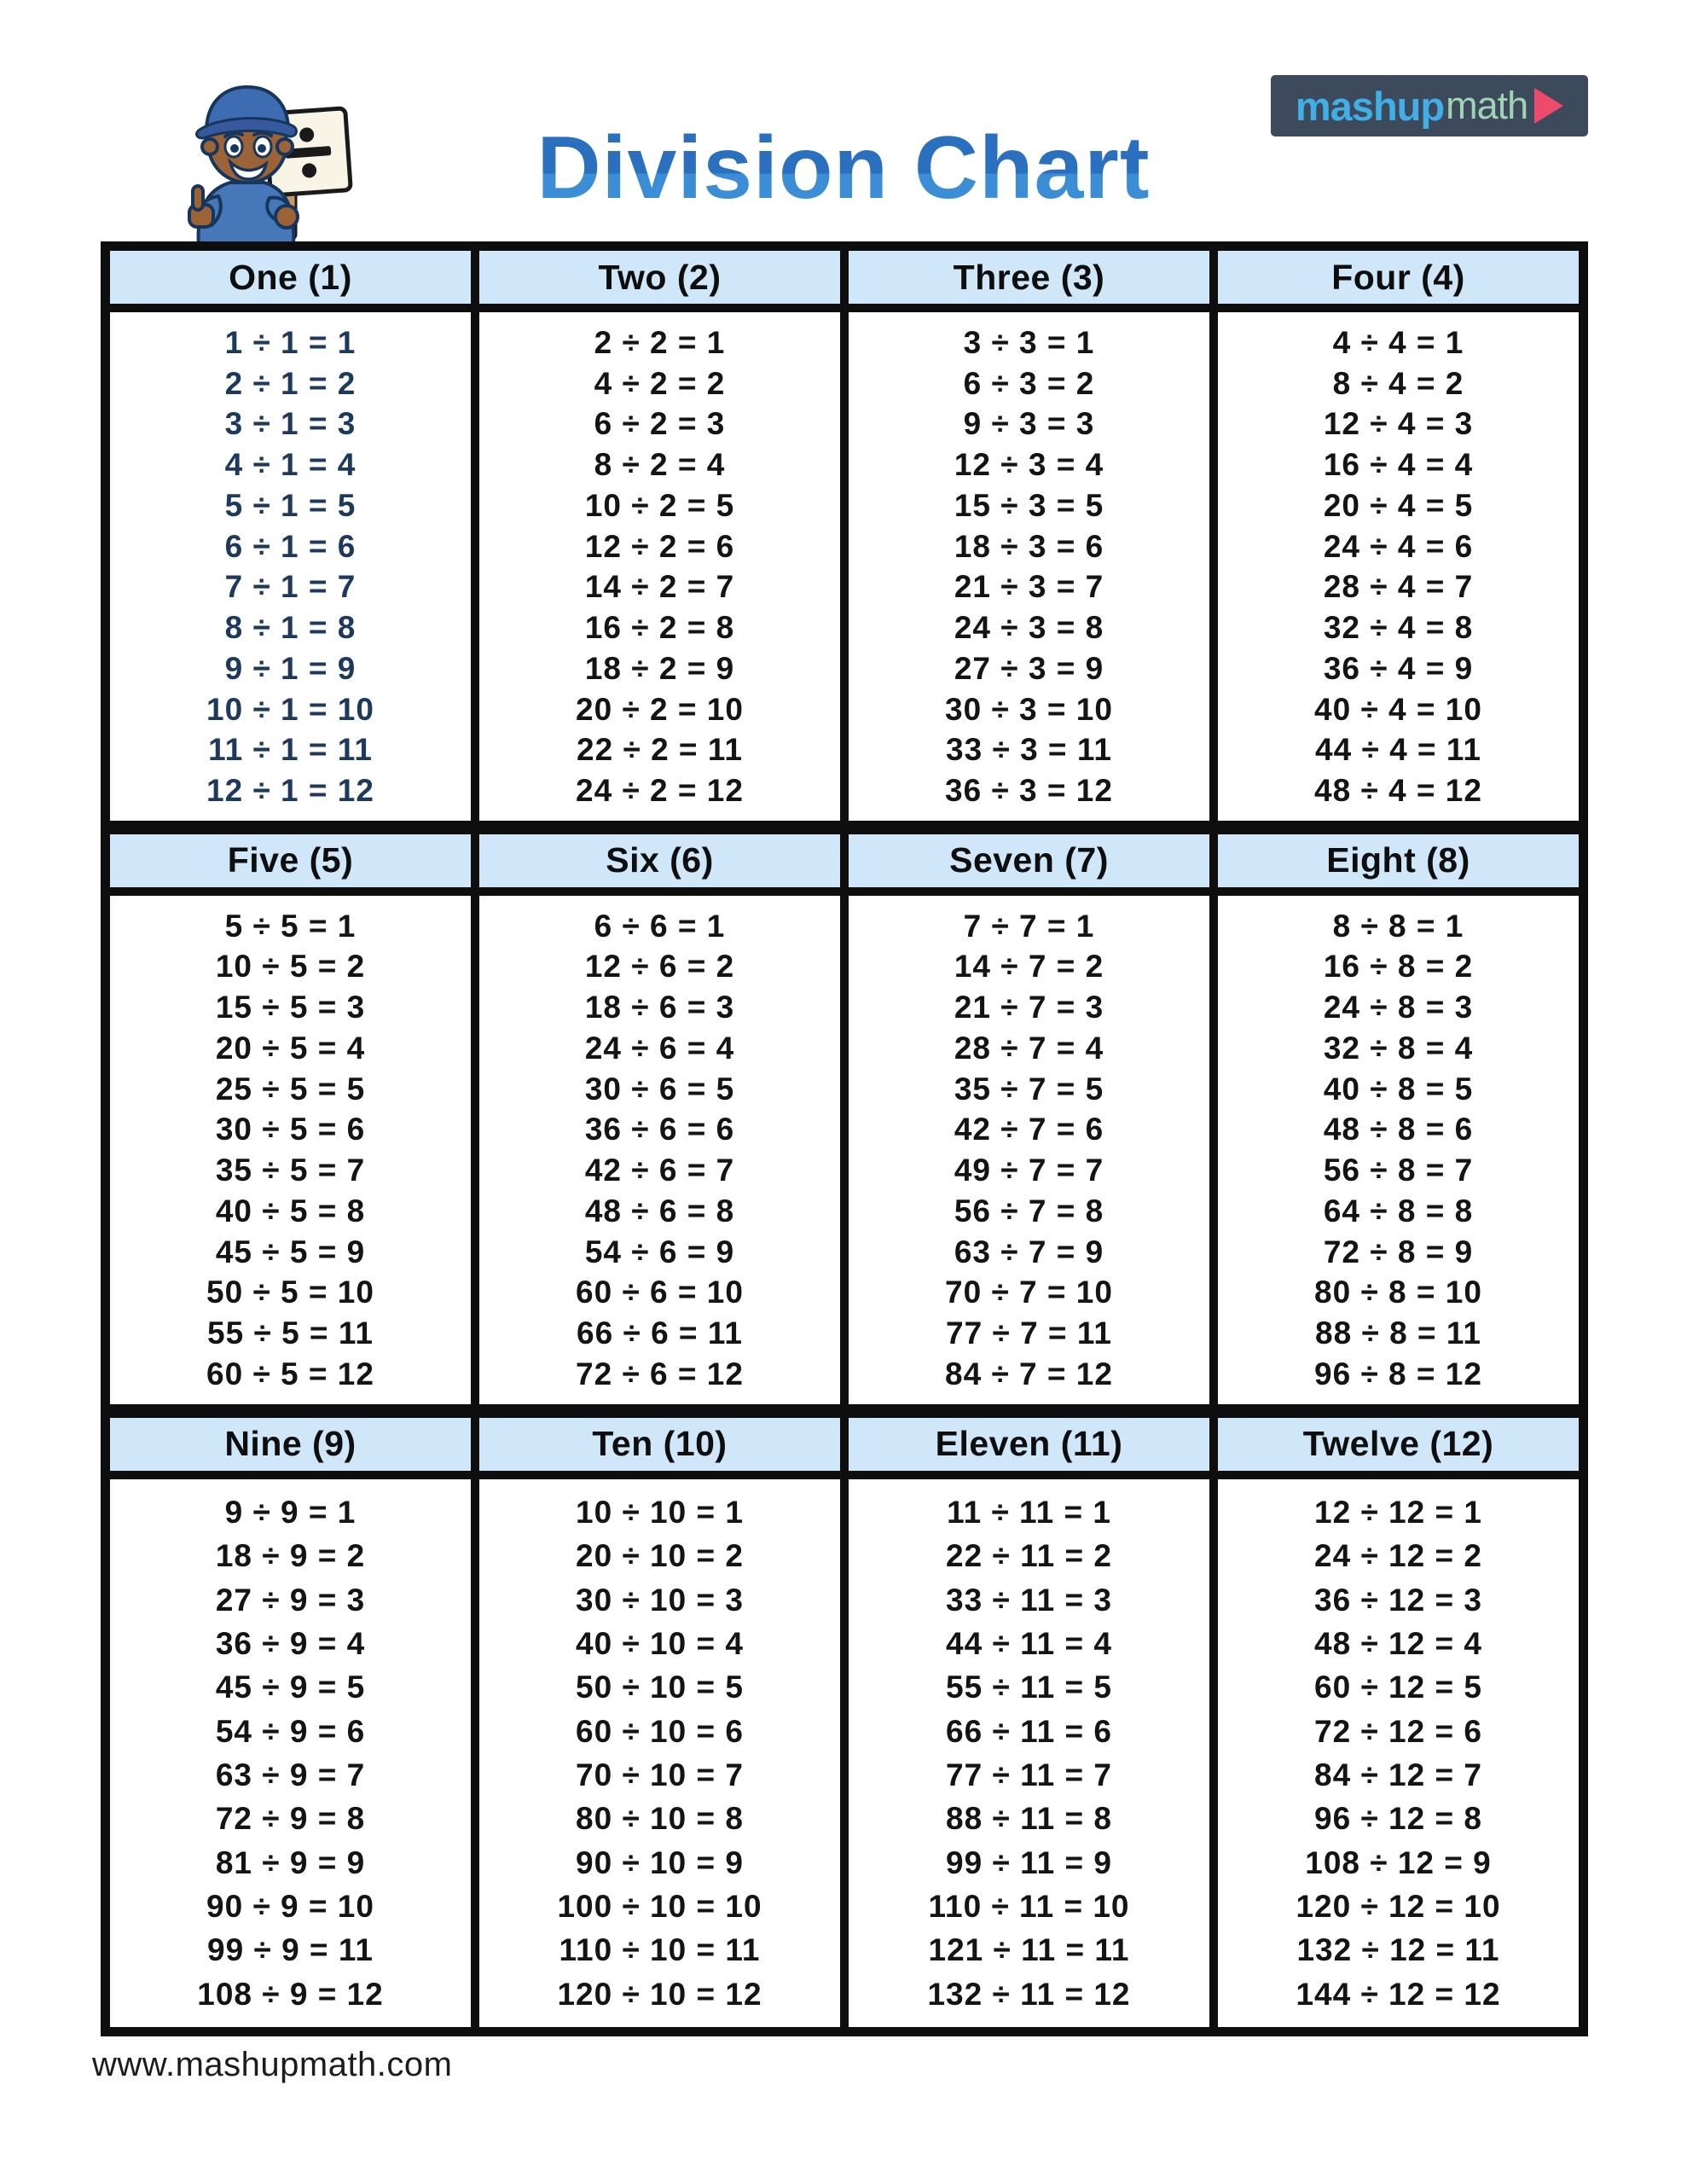  What do you see at coordinates (286, 216) in the screenshot?
I see `holding-hand` at bounding box center [286, 216].